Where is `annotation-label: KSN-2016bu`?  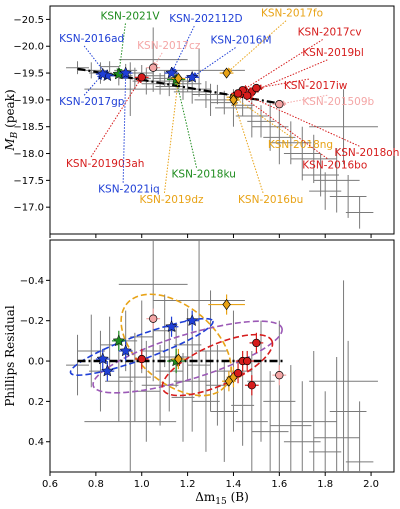 annotation-label: KSN-2016bu is located at coordinates (270, 200).